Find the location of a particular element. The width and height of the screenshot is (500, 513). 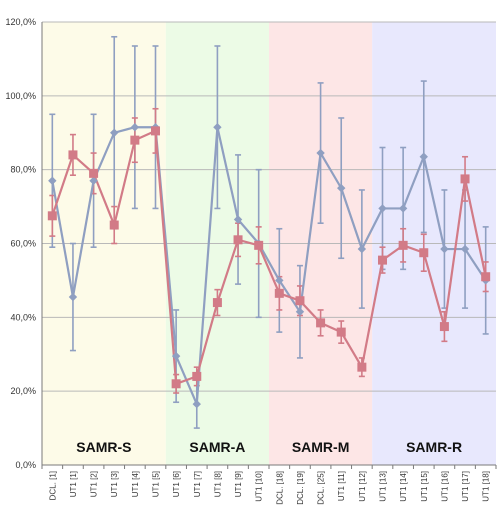

y-axis-ticks: 0,0% 20,0% 40,0% 60,0% 80,0% 100,0% 120,0% is located at coordinates (20, 243).